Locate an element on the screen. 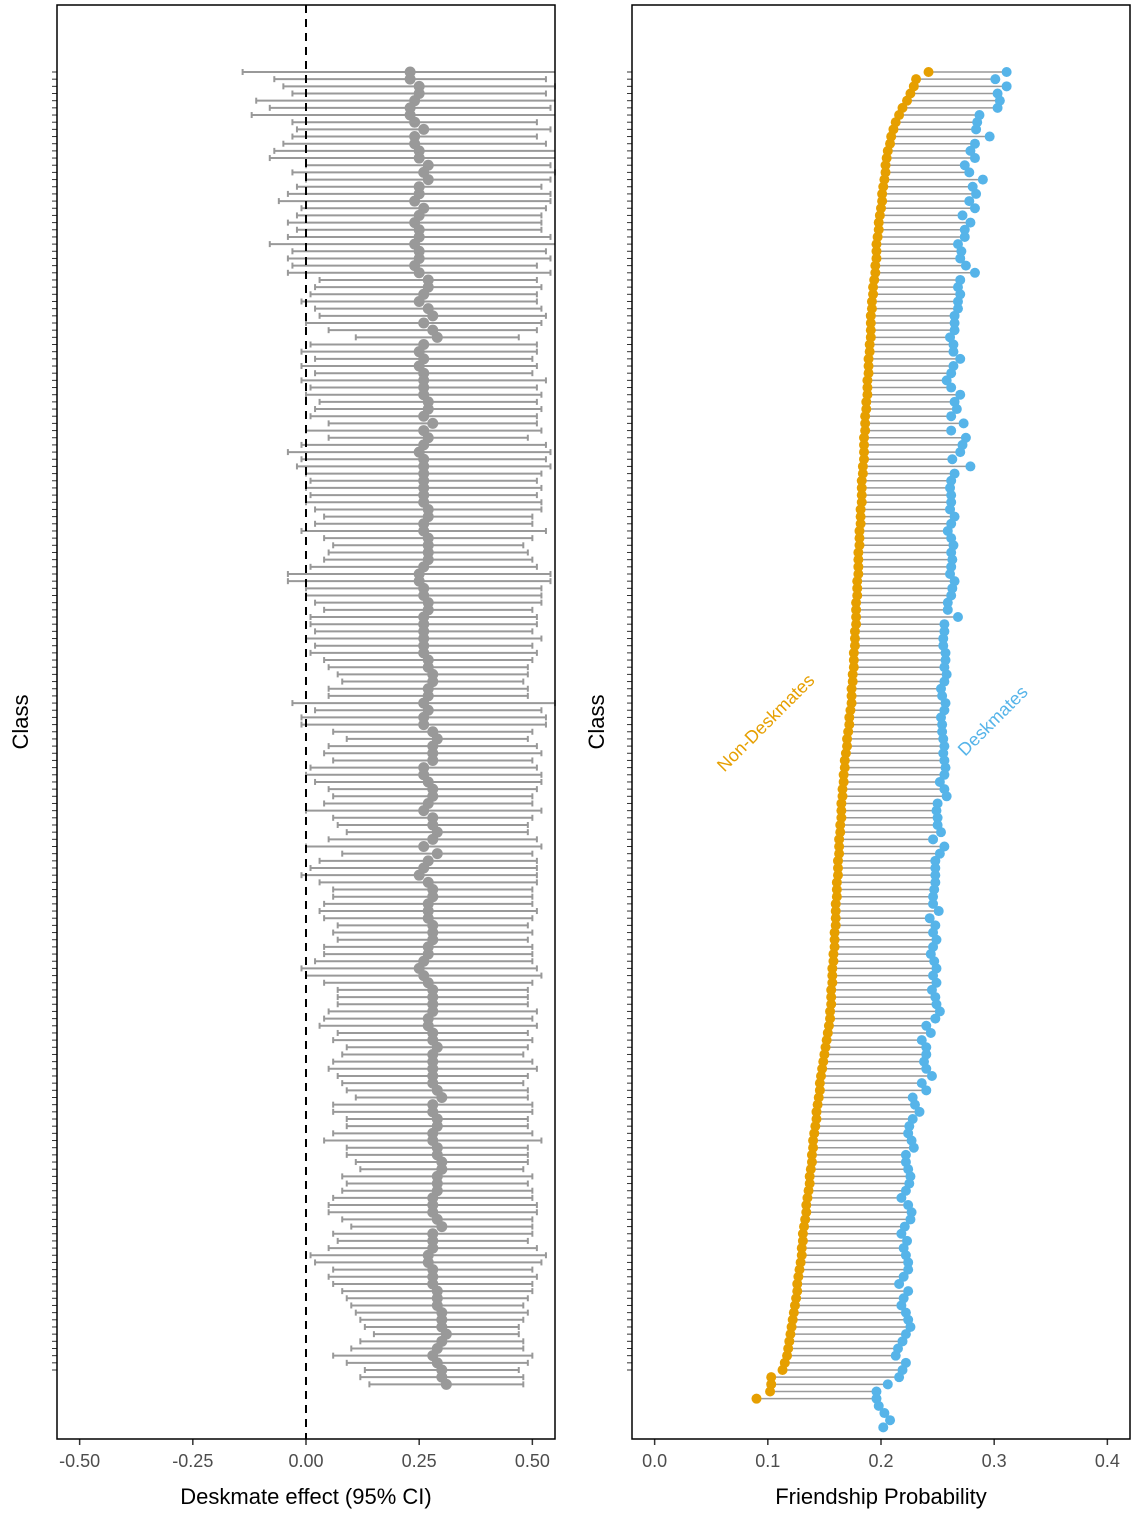 The width and height of the screenshot is (1133, 1517). x-tick-label: -0.50 is located at coordinates (79, 1461).